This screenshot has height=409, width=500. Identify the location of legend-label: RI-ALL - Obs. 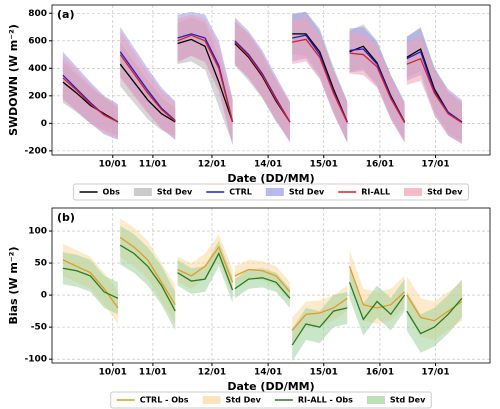
(325, 400).